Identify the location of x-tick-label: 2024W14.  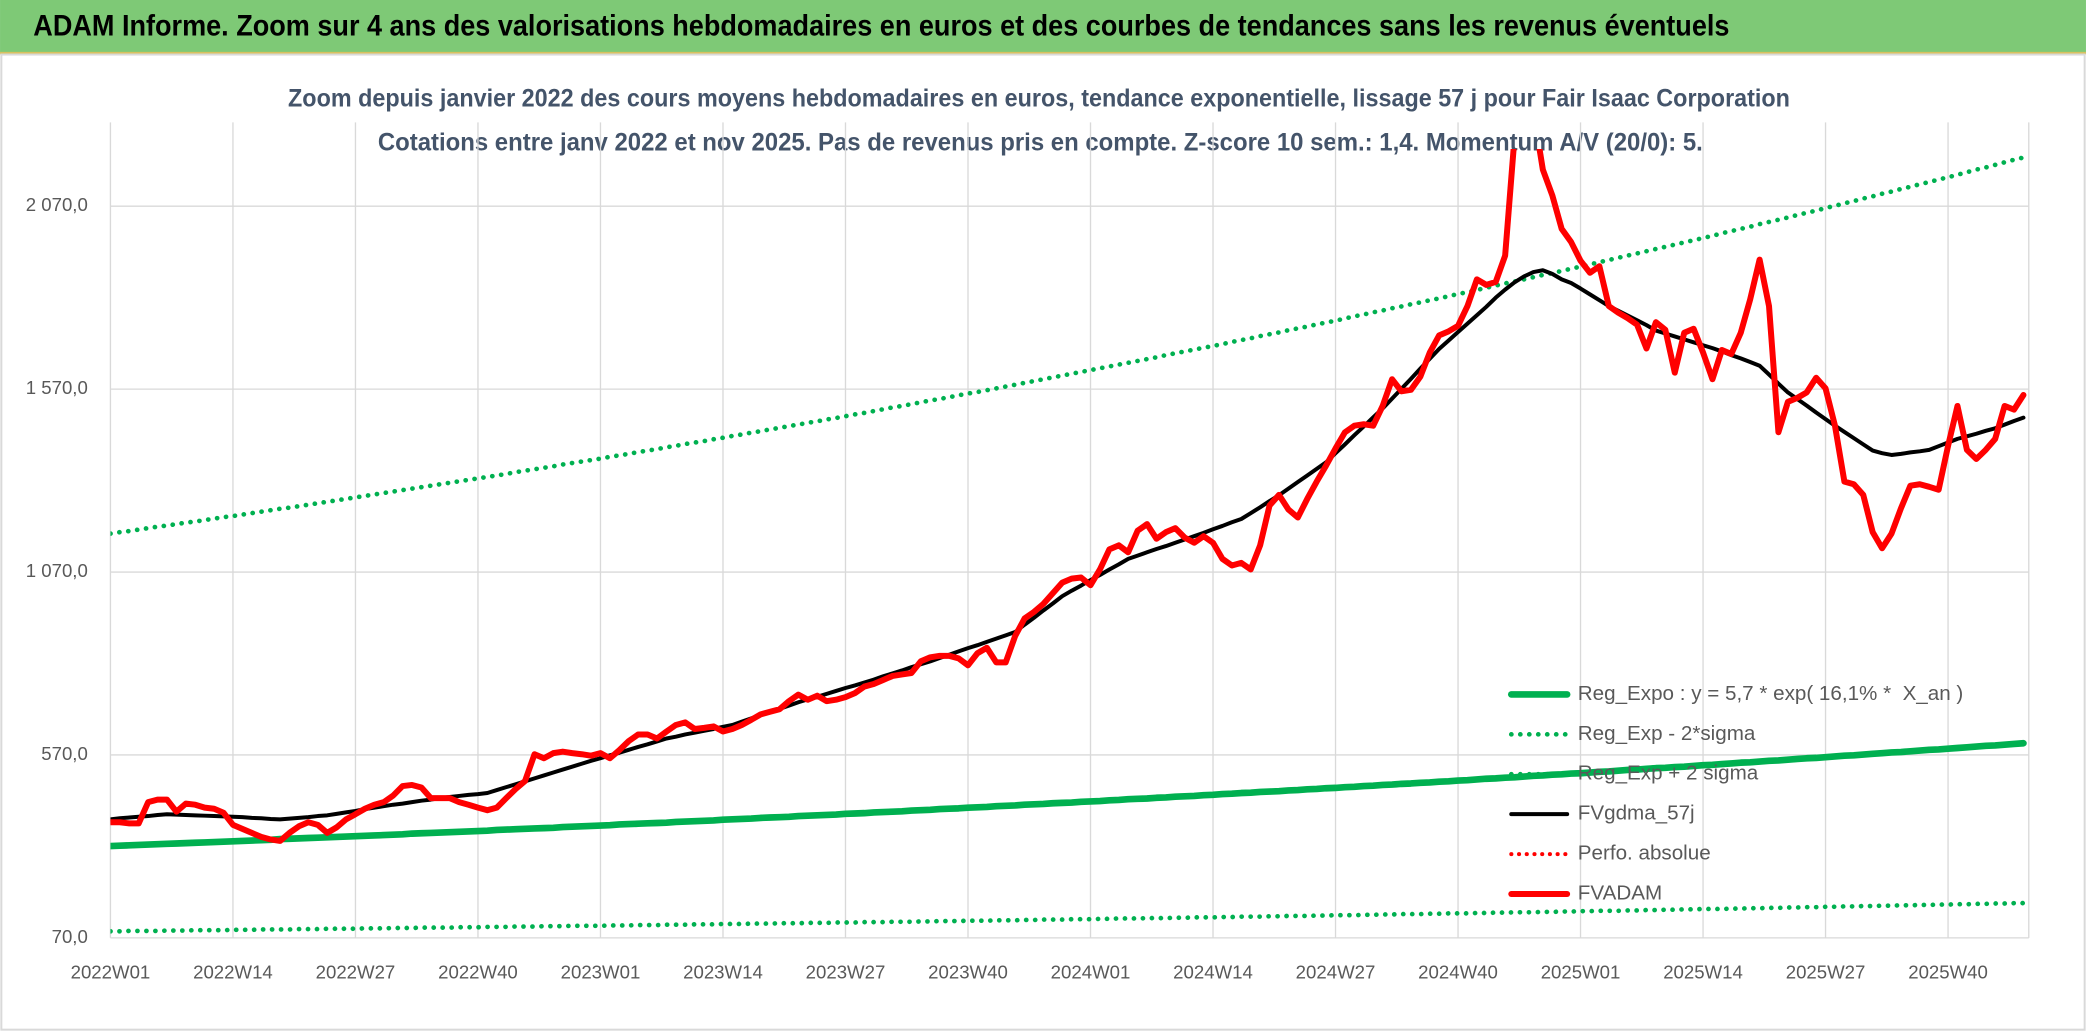
(1213, 972).